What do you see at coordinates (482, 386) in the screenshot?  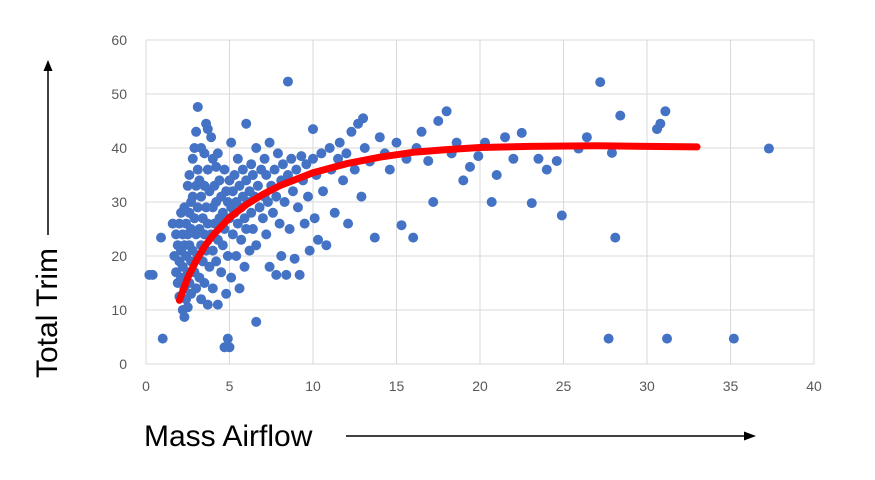 I see `x-tick-labels: 0 5 10 15 20 25 30 35 40` at bounding box center [482, 386].